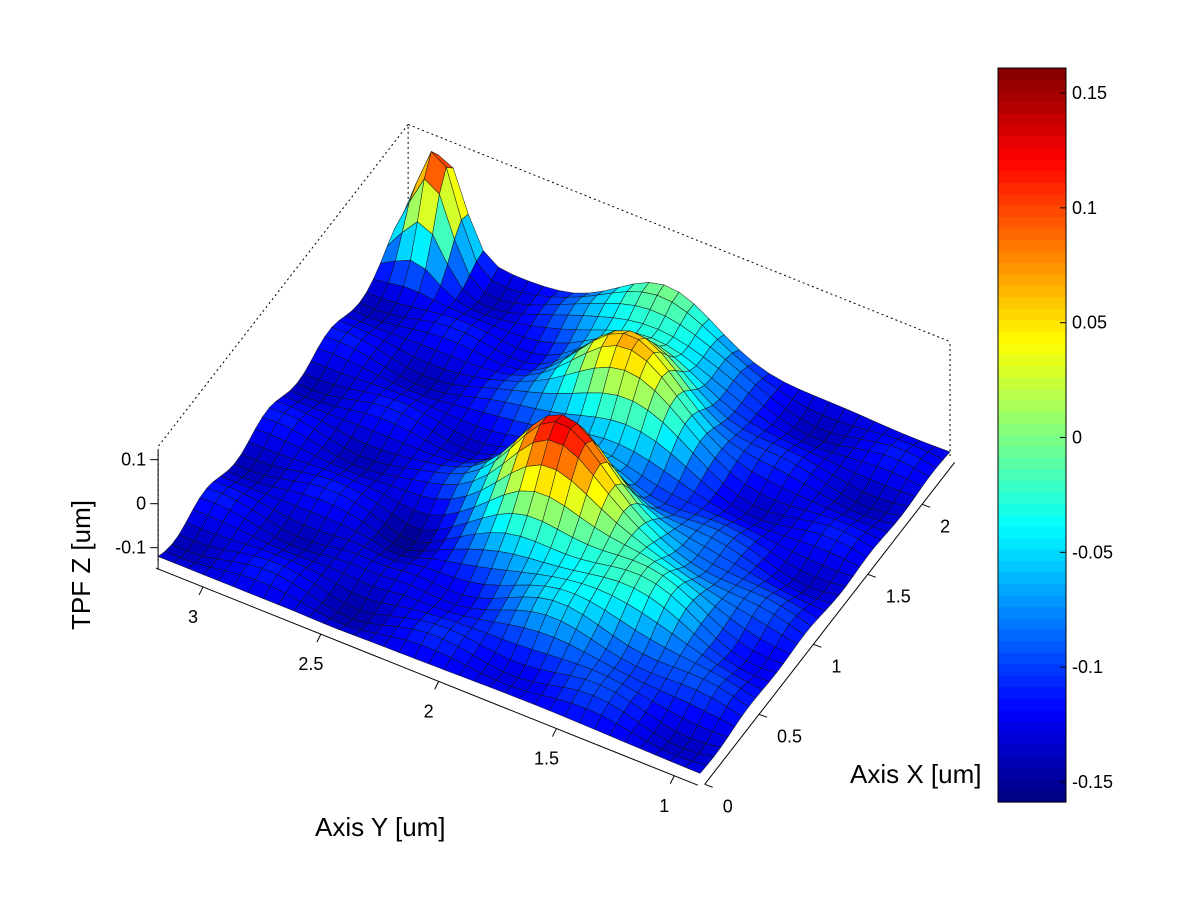 This screenshot has width=1200, height=900. Describe the element at coordinates (728, 806) in the screenshot. I see `x-tick-label: 0` at that location.